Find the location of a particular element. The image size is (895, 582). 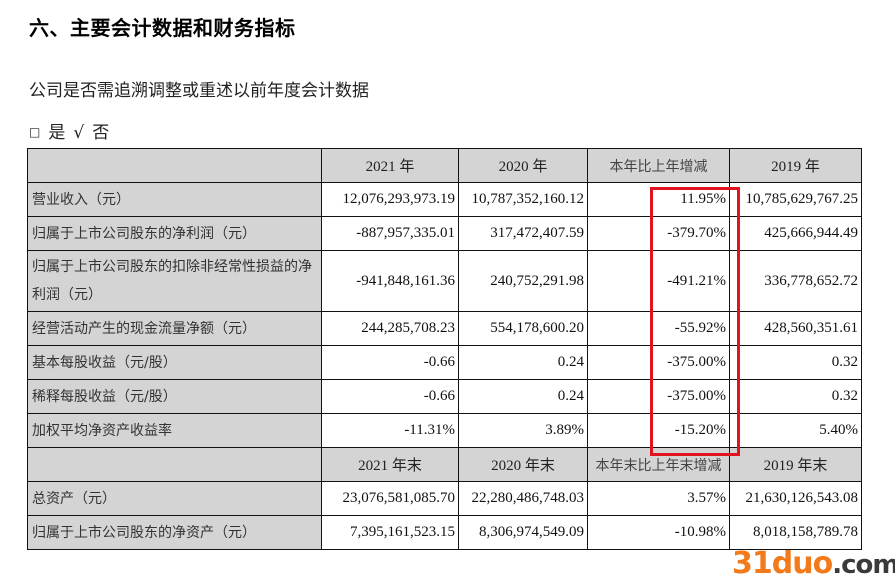

row-label: 归属于上市公司股东的净资产（元） is located at coordinates (174, 532).